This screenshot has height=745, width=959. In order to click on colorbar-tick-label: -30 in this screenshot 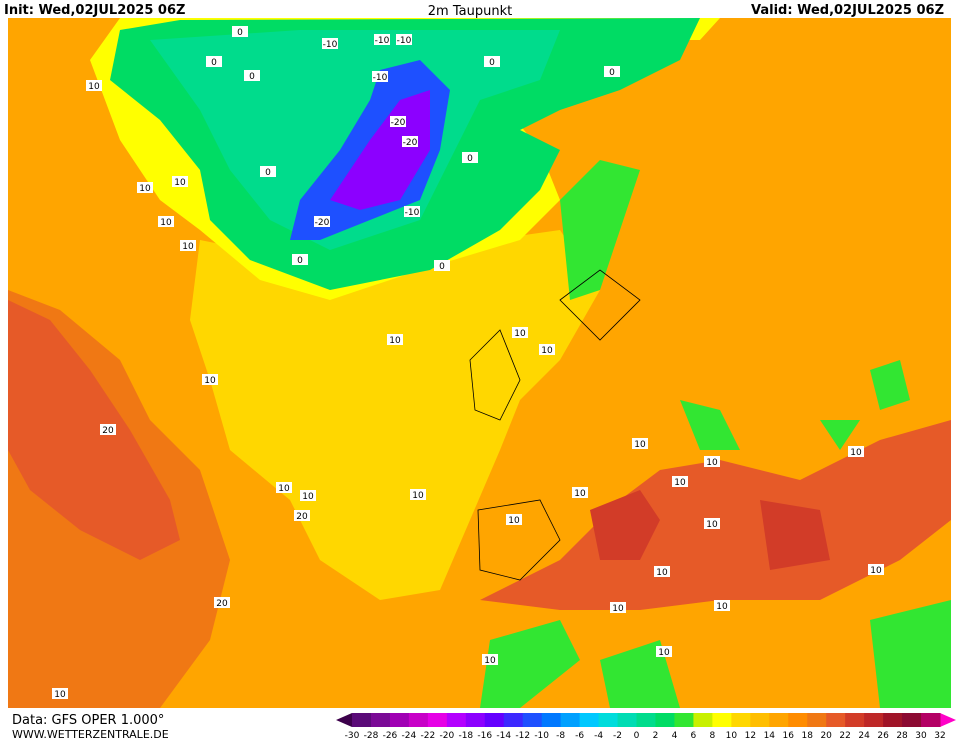, I will do `click(352, 736)`.